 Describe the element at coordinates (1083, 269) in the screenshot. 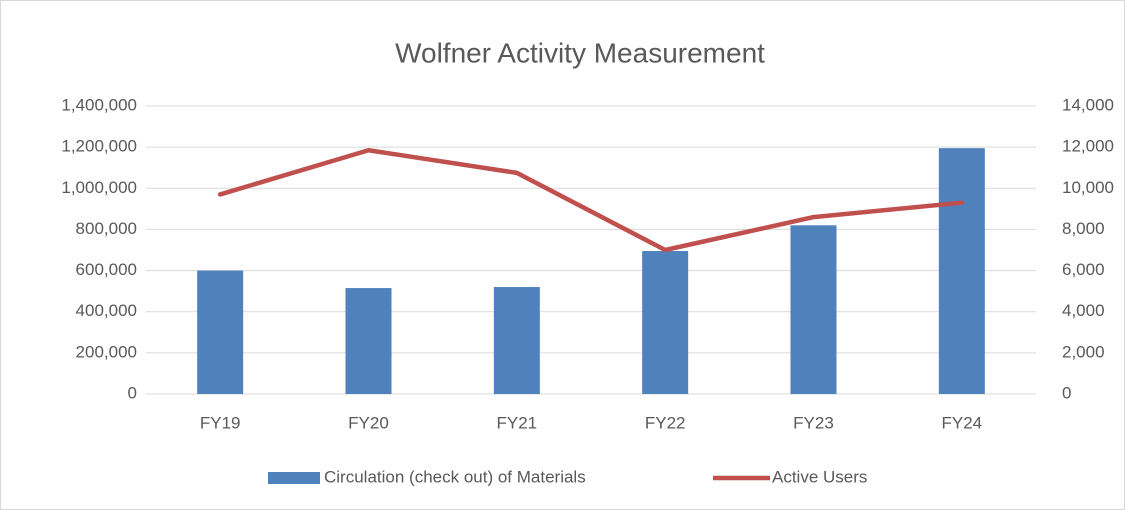

I see `y2-tick-label: 6,000` at that location.